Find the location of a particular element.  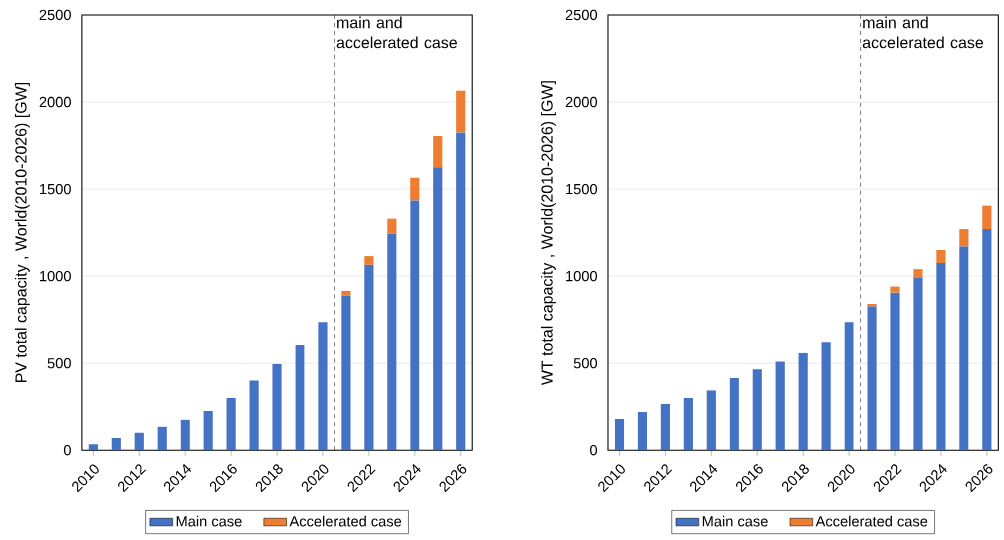

y-axis-title: WT total capacity , World(2010-2026) [GW] is located at coordinates (548, 233).